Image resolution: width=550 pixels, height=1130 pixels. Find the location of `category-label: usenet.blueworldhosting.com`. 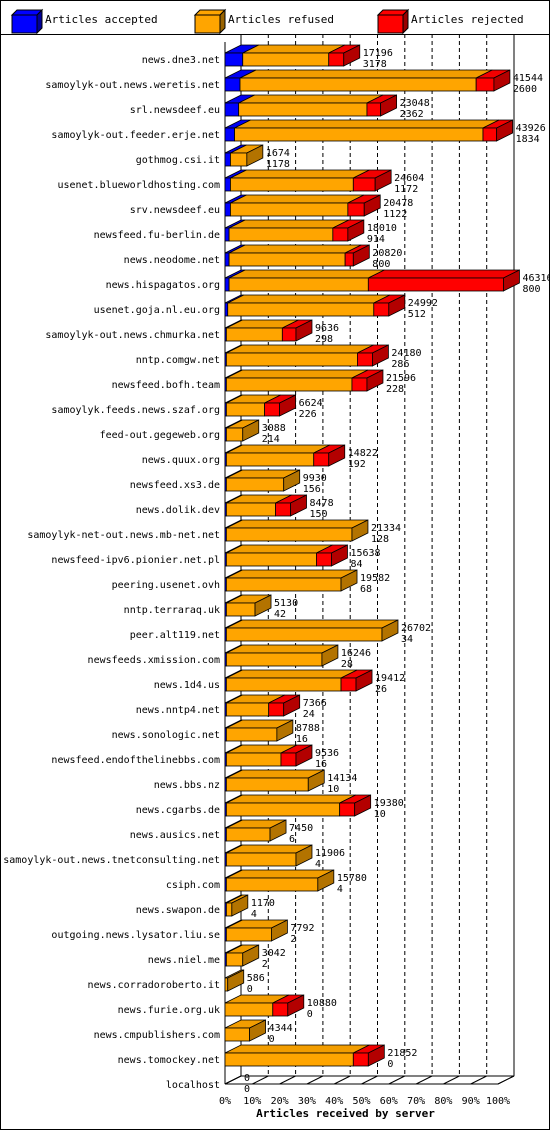

category-label: usenet.blueworldhosting.com is located at coordinates (138, 185).